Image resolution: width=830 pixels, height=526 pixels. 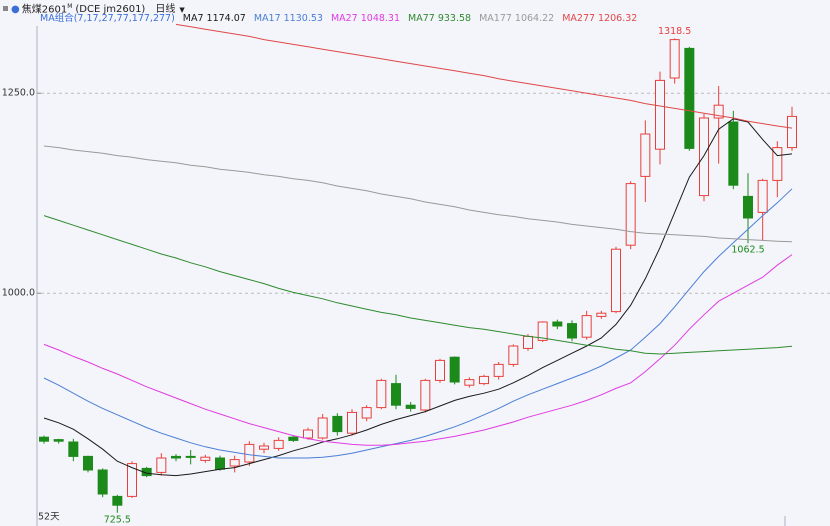 I want to click on legend-value: 1206.32, so click(x=618, y=18).